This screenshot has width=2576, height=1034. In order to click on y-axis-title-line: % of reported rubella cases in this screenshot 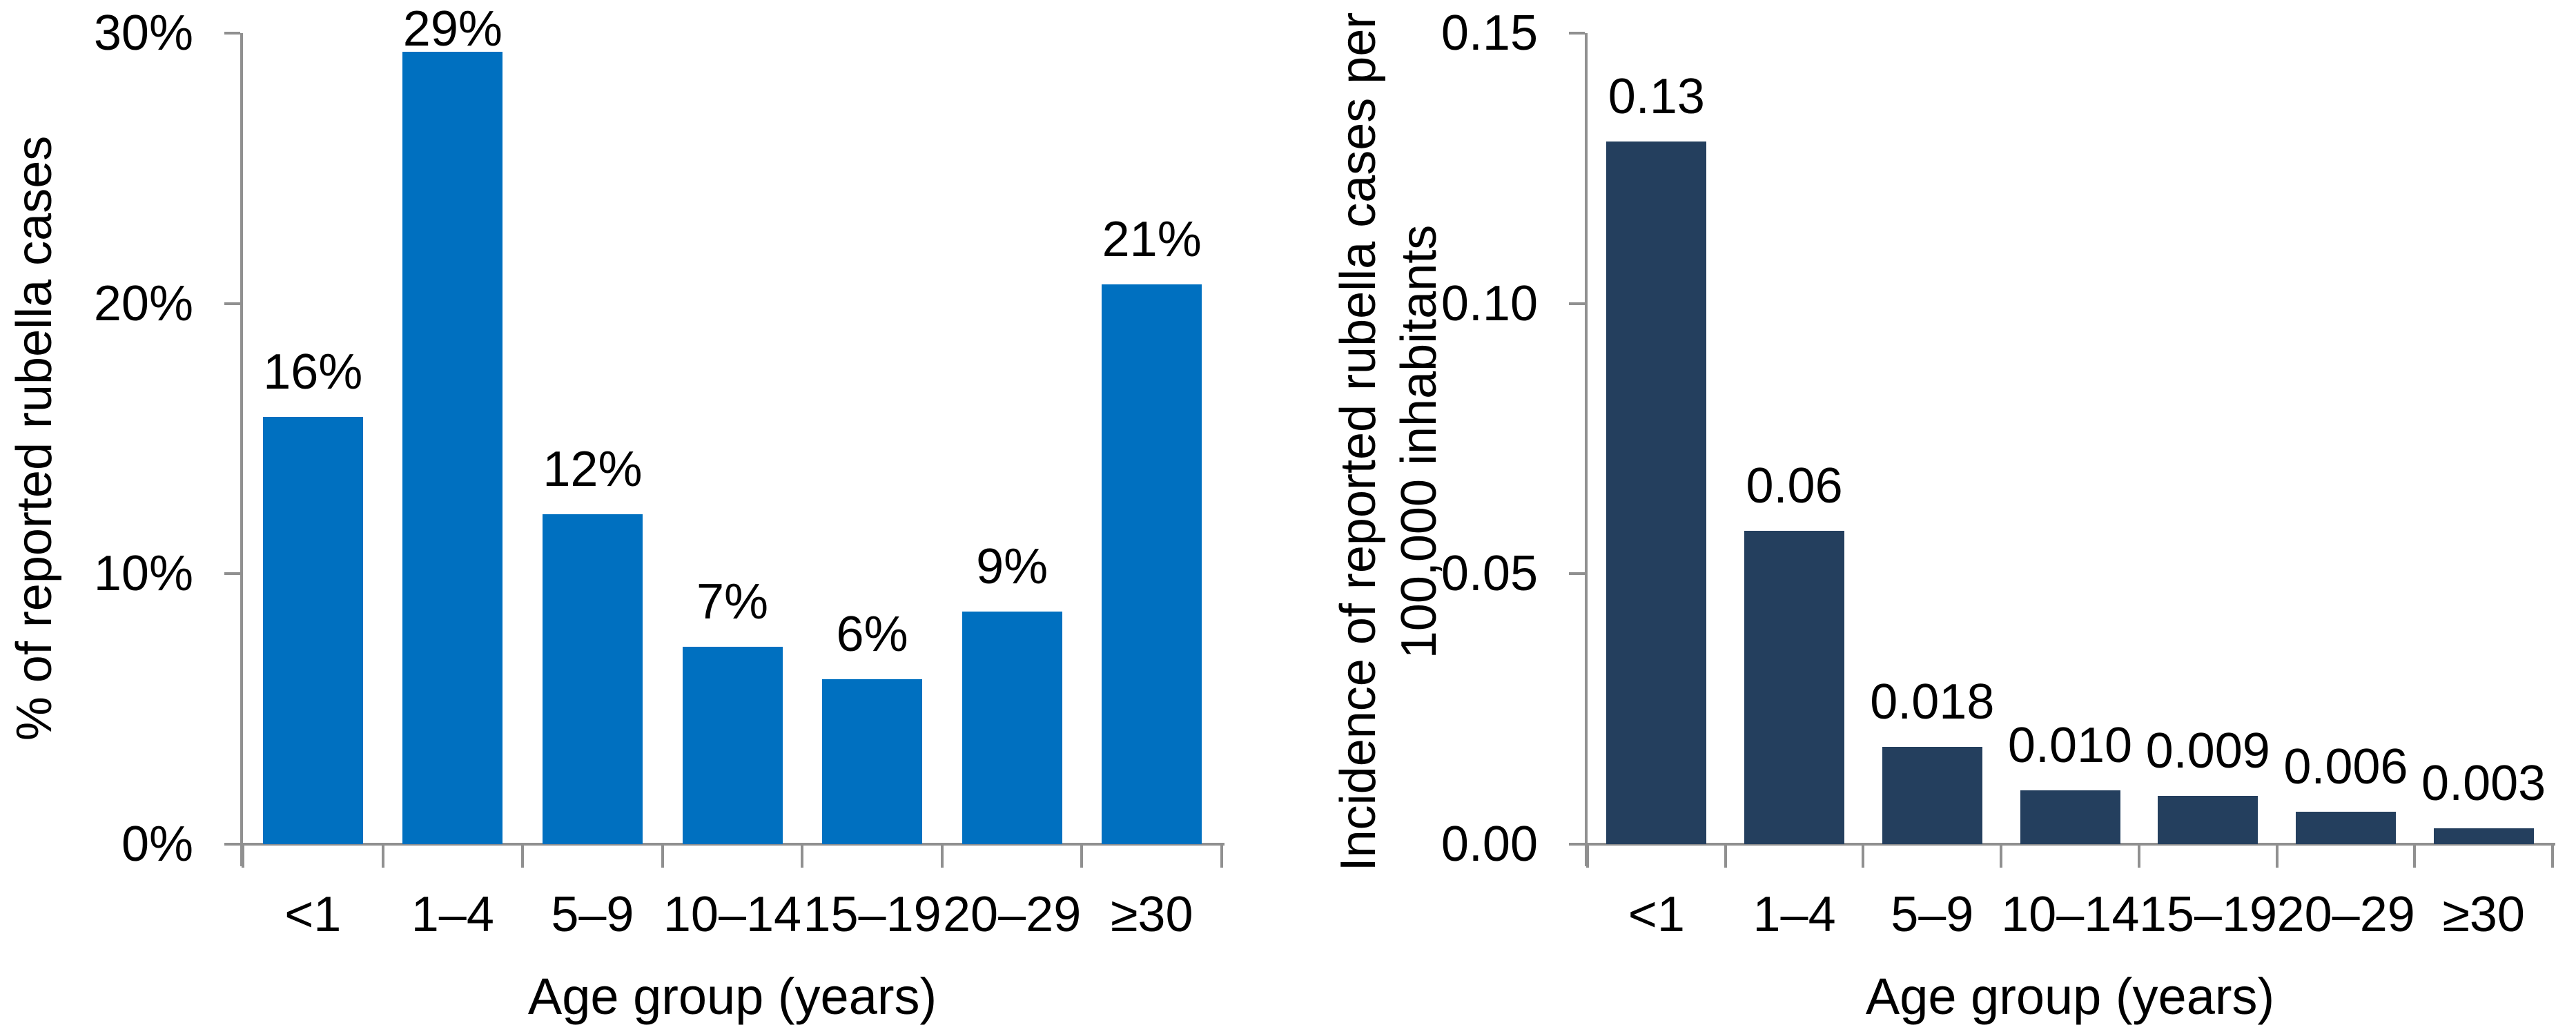, I will do `click(34, 438)`.